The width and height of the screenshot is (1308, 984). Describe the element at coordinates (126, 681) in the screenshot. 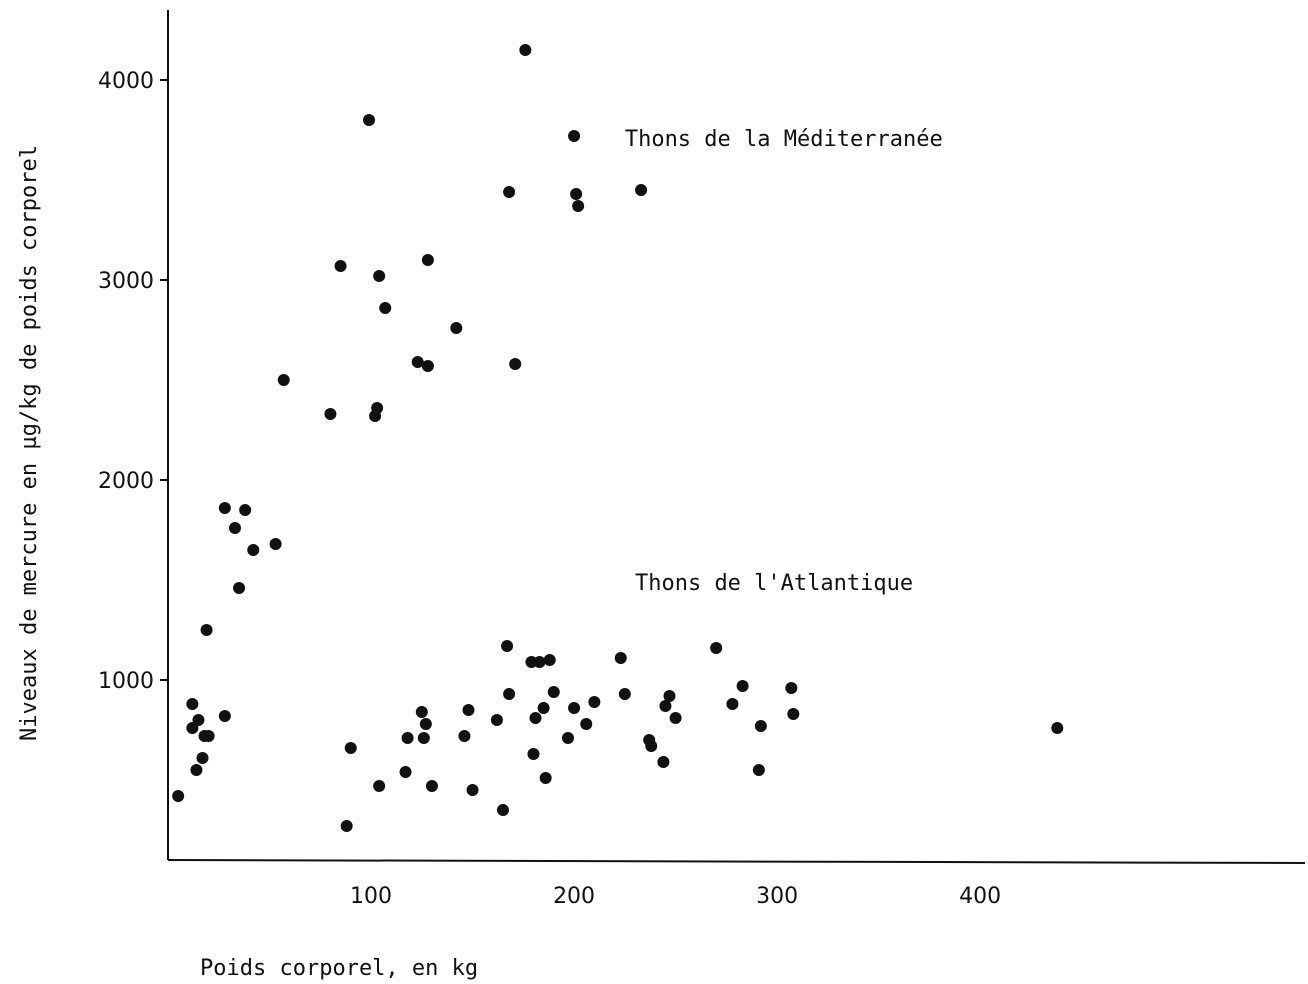

I see `y-tick-label: 1000` at that location.